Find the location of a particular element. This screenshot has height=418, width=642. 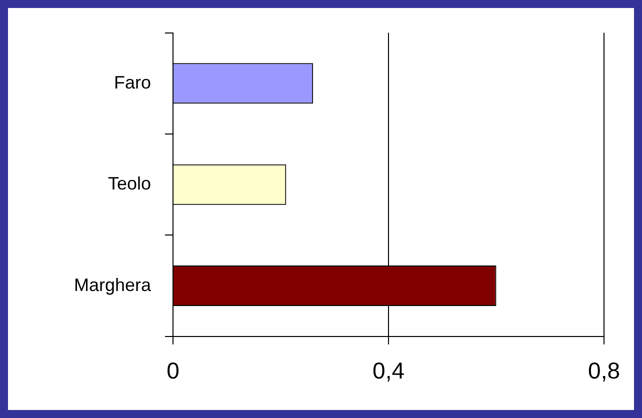

x-tick-label: 0 is located at coordinates (173, 371).